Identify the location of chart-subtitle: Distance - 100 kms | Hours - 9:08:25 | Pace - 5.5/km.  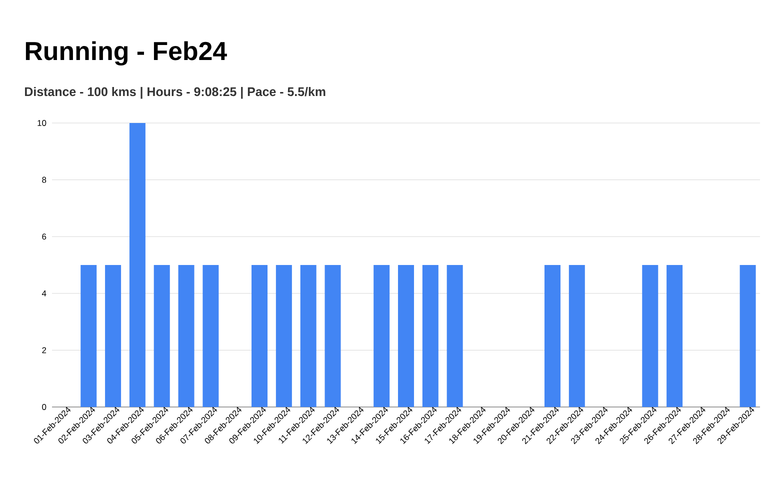
(175, 92).